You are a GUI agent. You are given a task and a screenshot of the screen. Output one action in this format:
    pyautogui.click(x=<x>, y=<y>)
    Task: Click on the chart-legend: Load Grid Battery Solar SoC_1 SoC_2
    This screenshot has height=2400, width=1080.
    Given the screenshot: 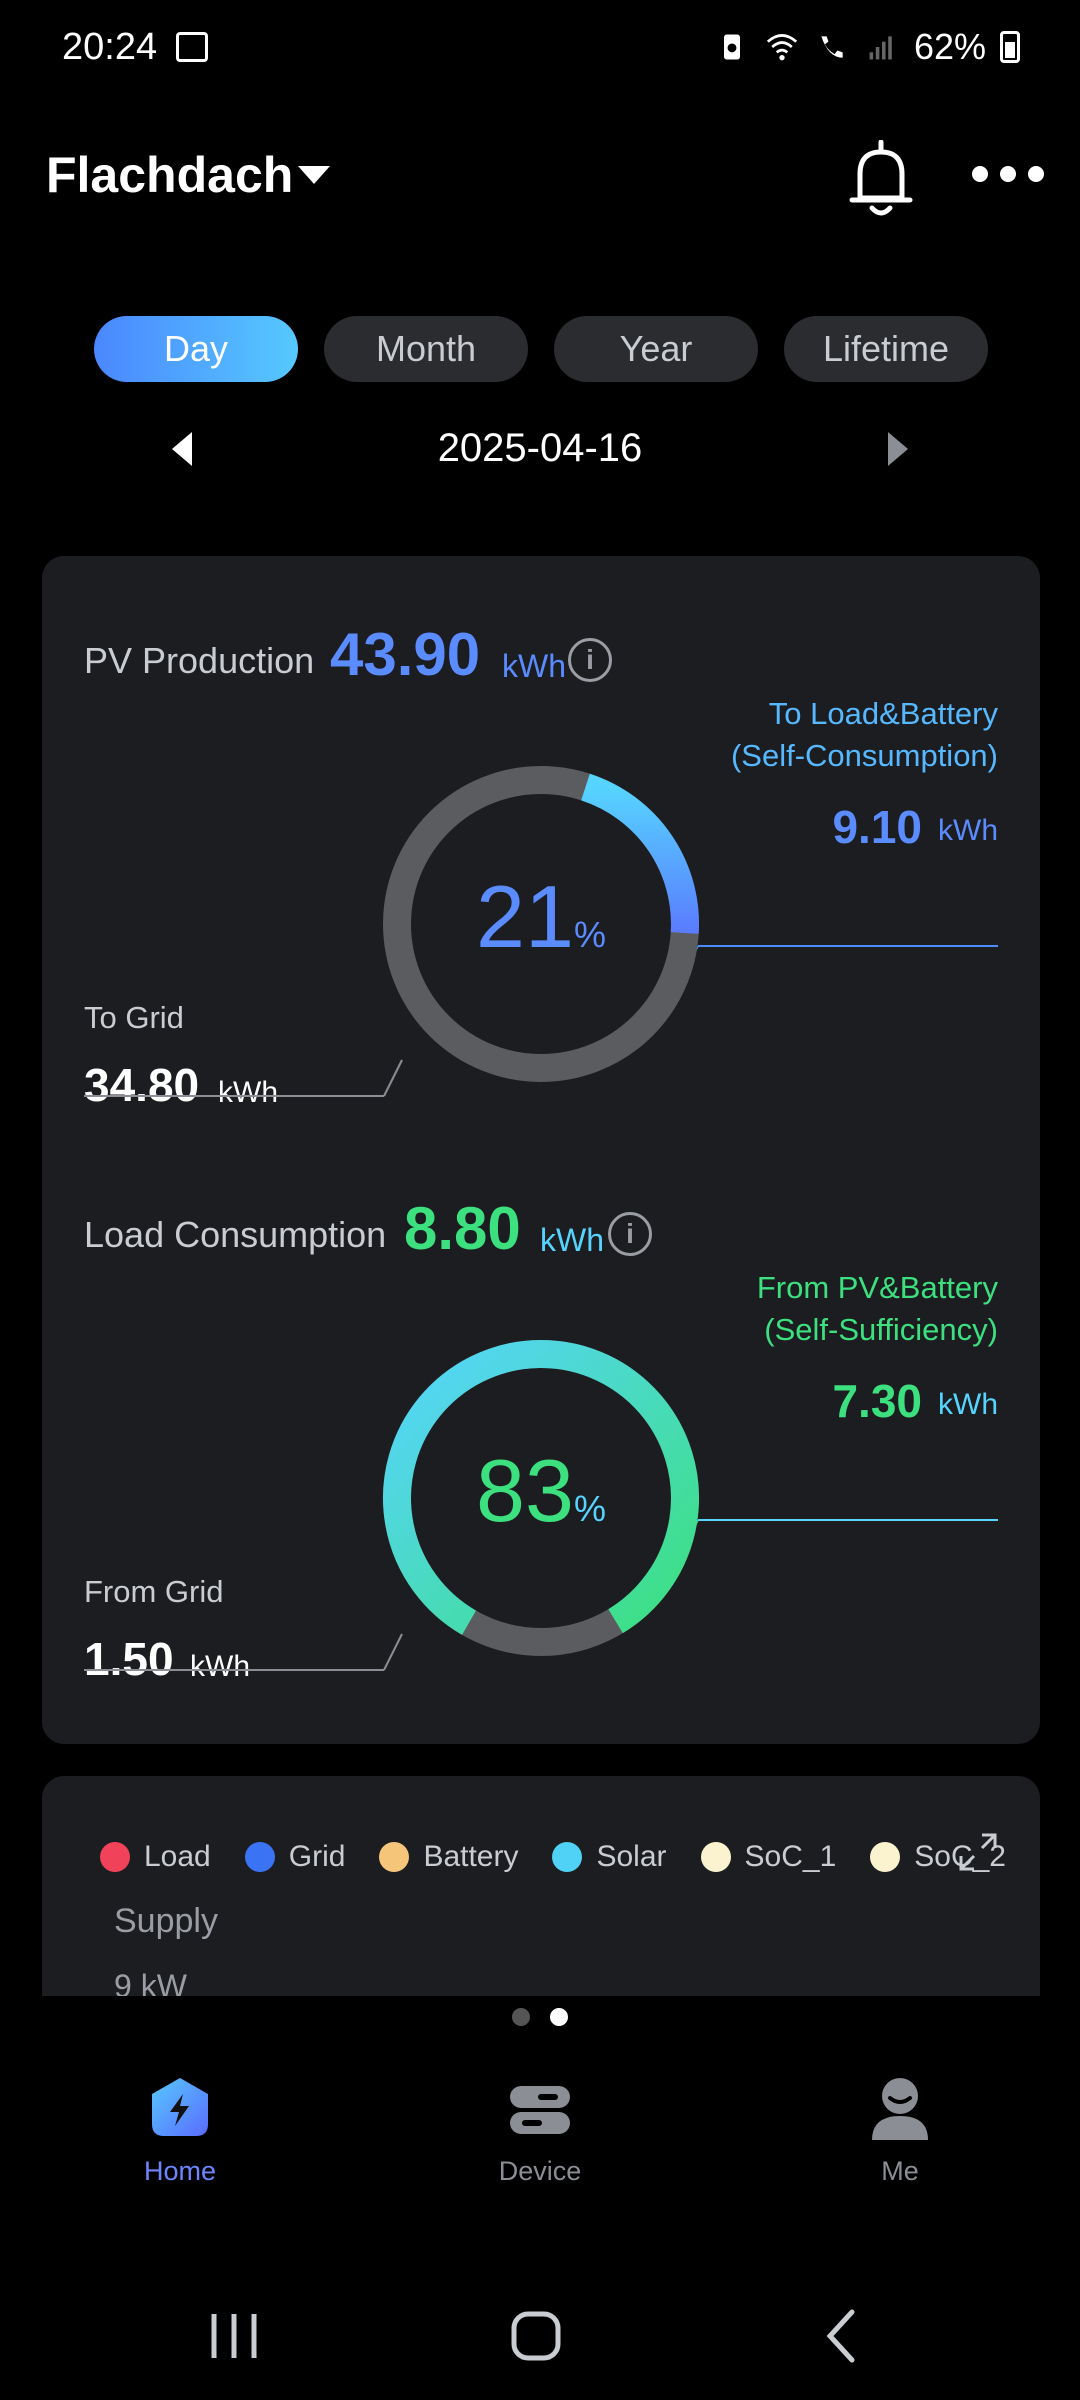 What is the action you would take?
    pyautogui.click(x=570, y=1857)
    